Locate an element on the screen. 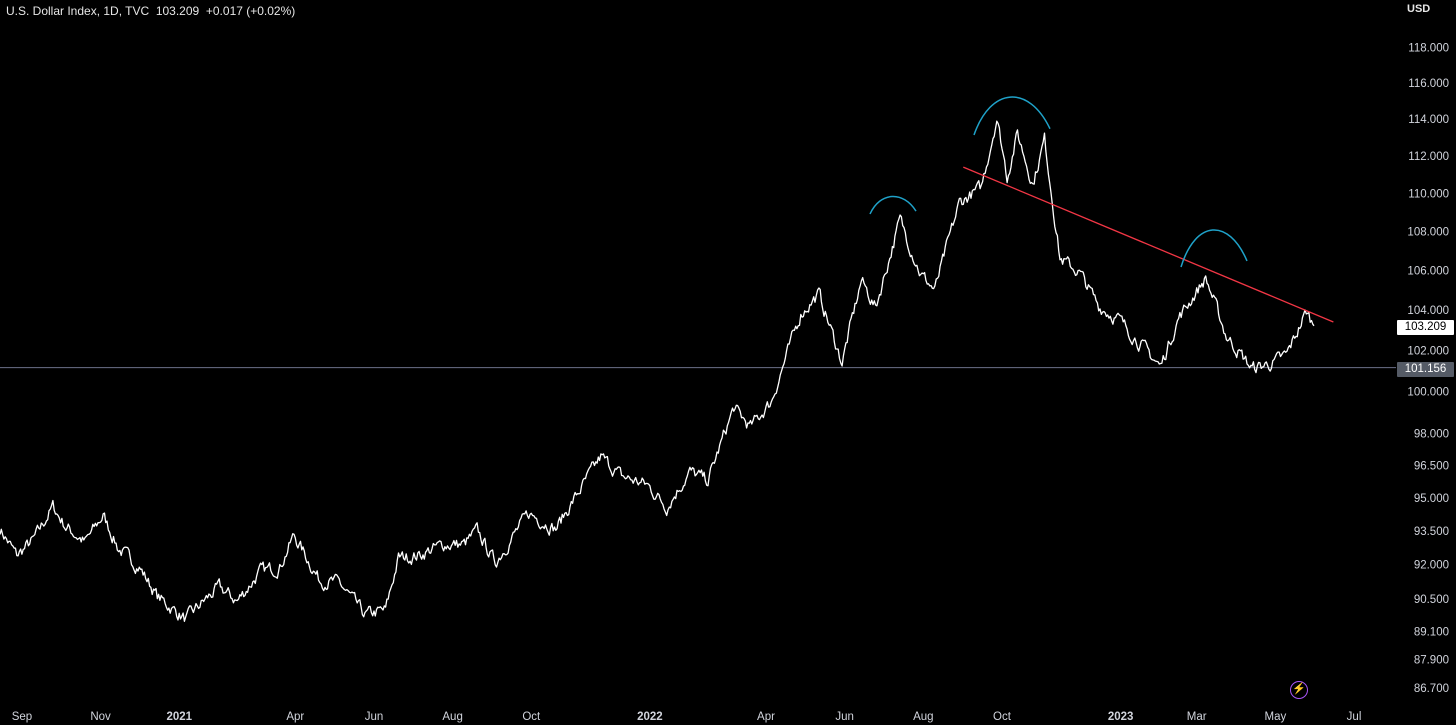 This screenshot has height=725, width=1456. y-tick-label: 106.000 is located at coordinates (1428, 271).